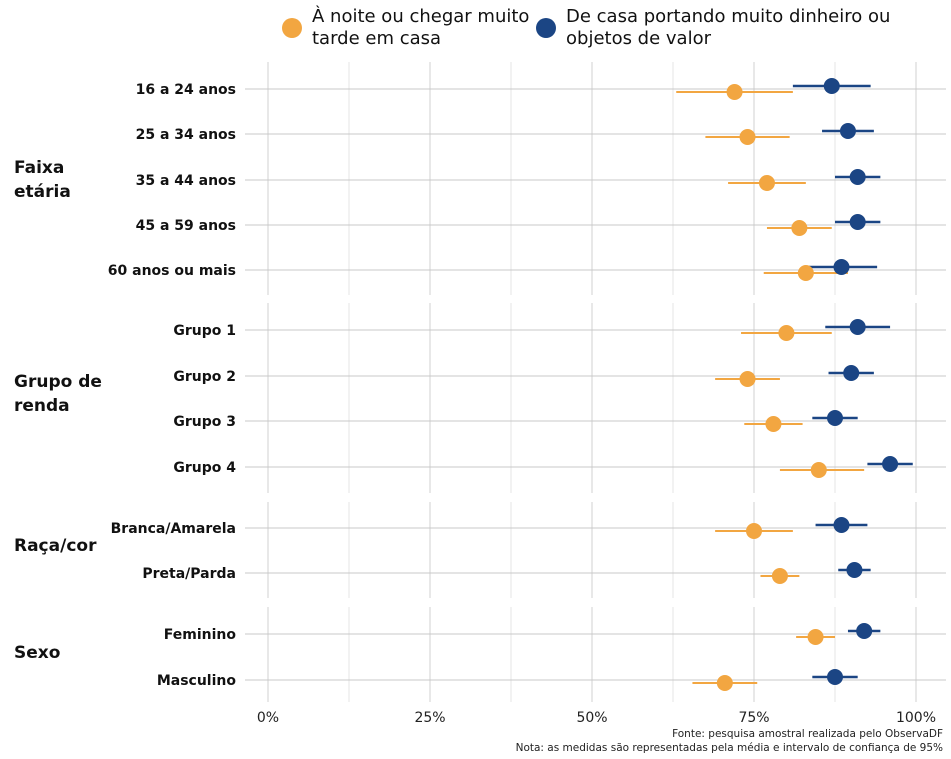 The image size is (951, 759). I want to click on row-label: 25 a 34 anos, so click(186, 135).